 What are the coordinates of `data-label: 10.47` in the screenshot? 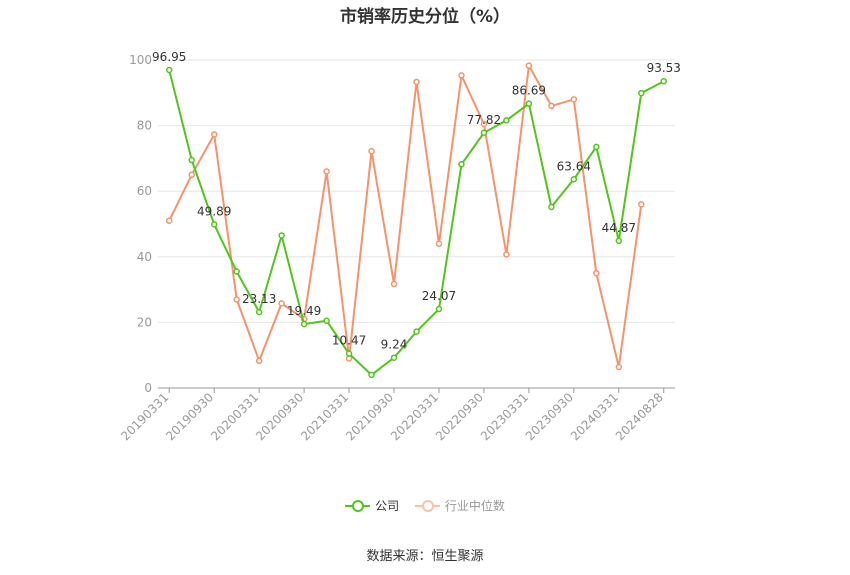 It's located at (349, 341).